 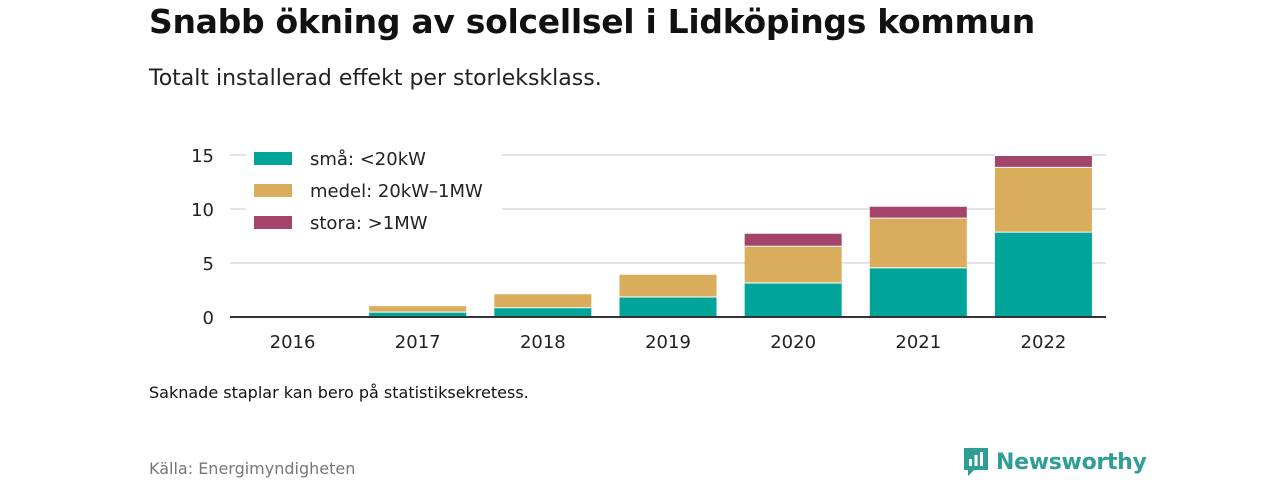 What do you see at coordinates (668, 342) in the screenshot?
I see `x-tick-label: 2019` at bounding box center [668, 342].